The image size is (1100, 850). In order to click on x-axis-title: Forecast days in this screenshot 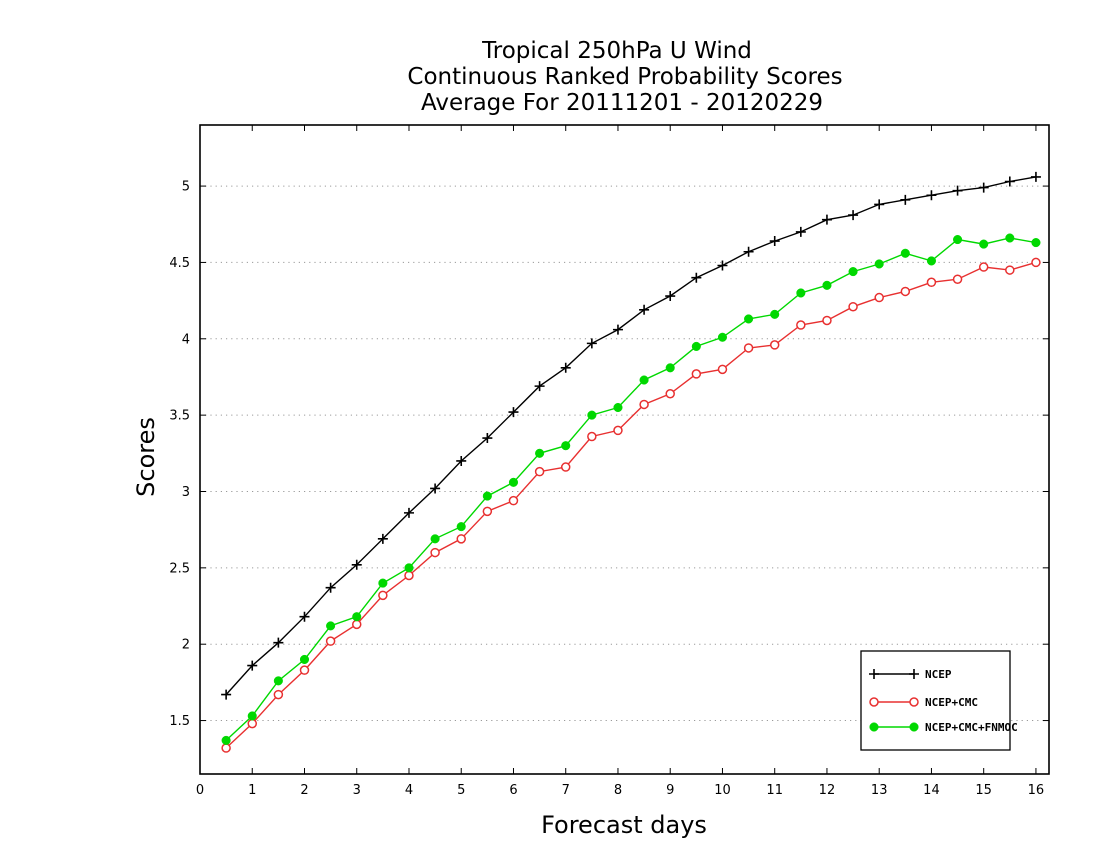, I will do `click(624, 825)`.